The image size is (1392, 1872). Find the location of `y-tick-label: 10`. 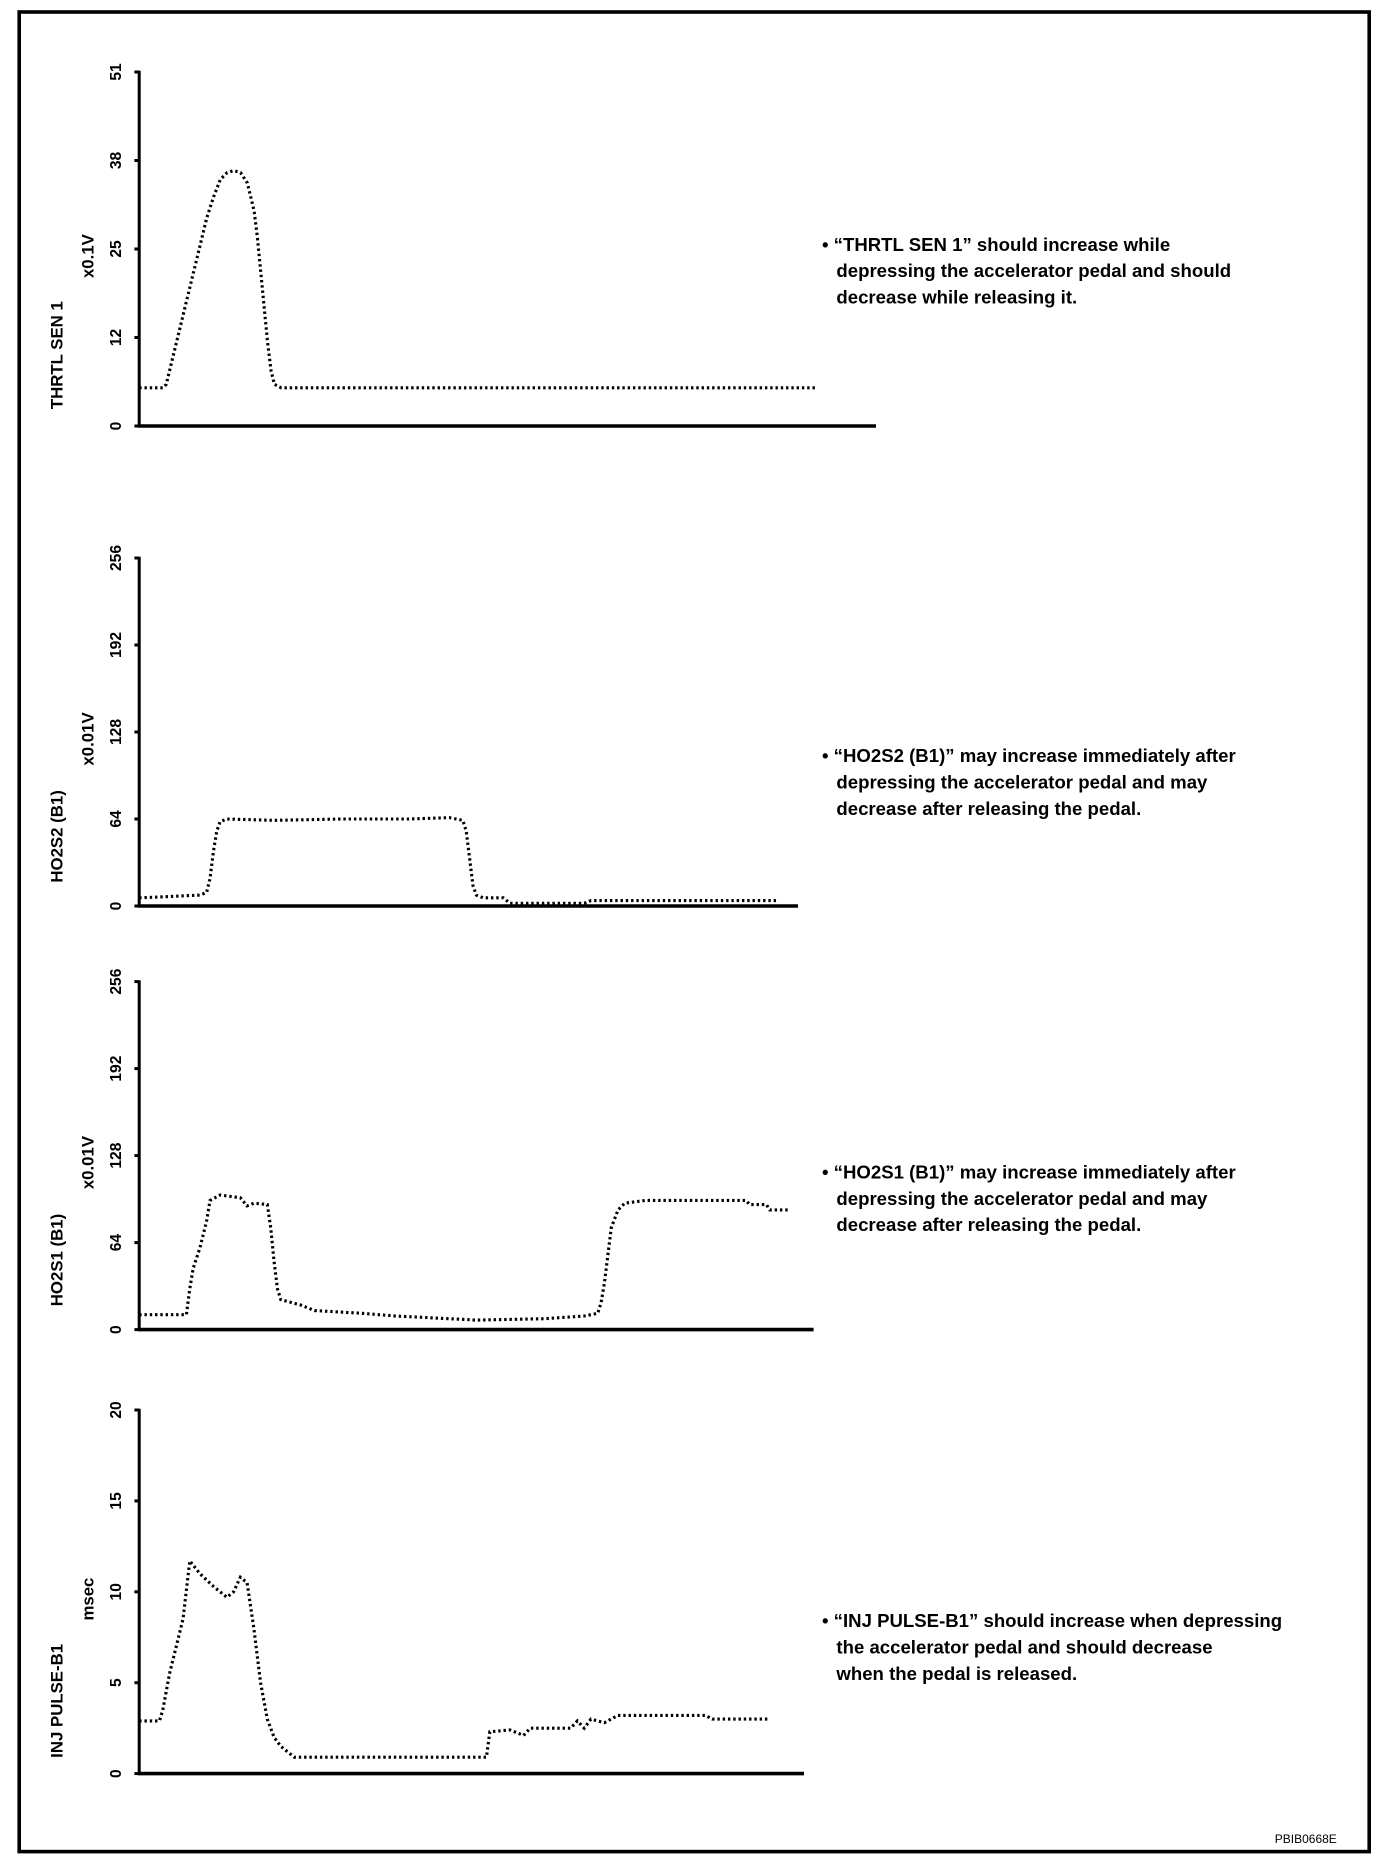

y-tick-label: 10 is located at coordinates (116, 1592).